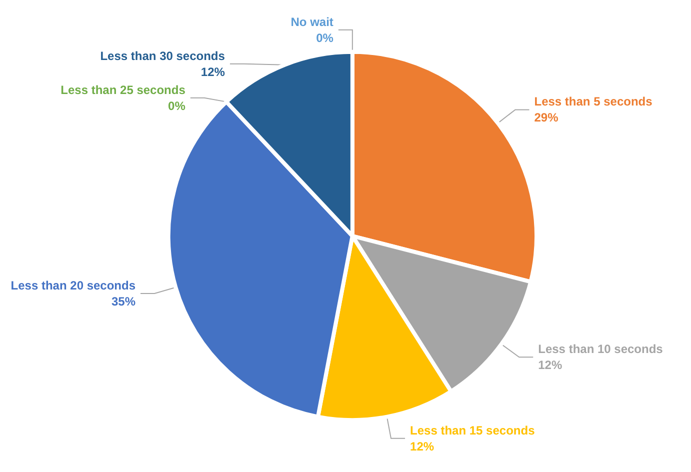 The image size is (691, 472). I want to click on slice-label: Less than 15 seconds, so click(473, 430).